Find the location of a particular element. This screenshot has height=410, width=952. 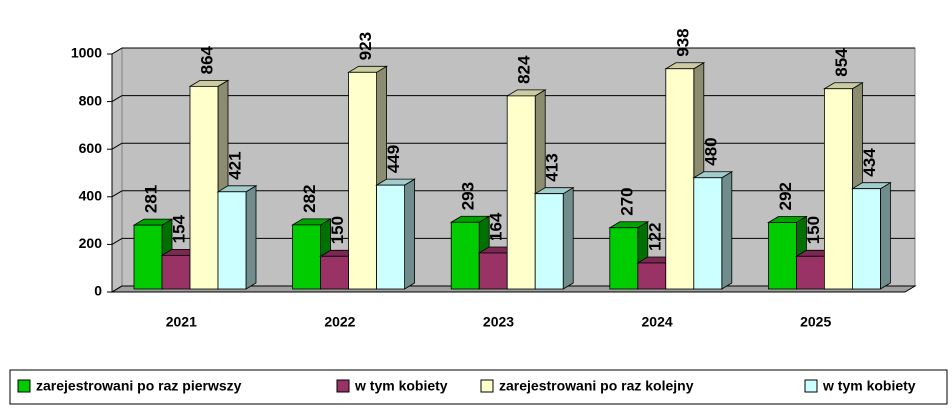

x-tick-label: 2023 is located at coordinates (498, 322).